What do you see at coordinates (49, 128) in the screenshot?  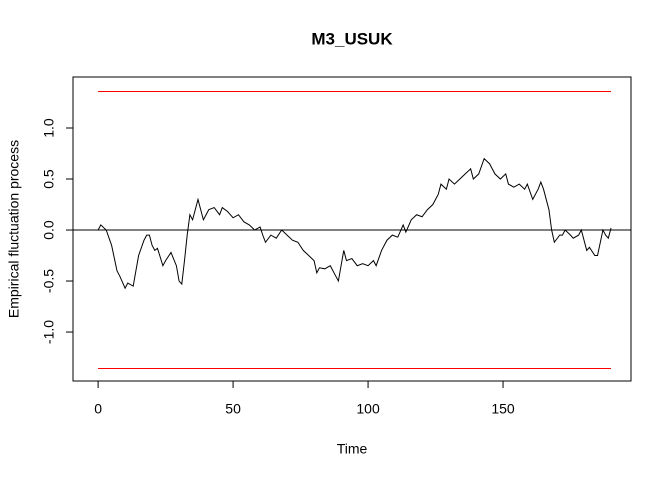 I see `y-tick-label: 1.0` at bounding box center [49, 128].